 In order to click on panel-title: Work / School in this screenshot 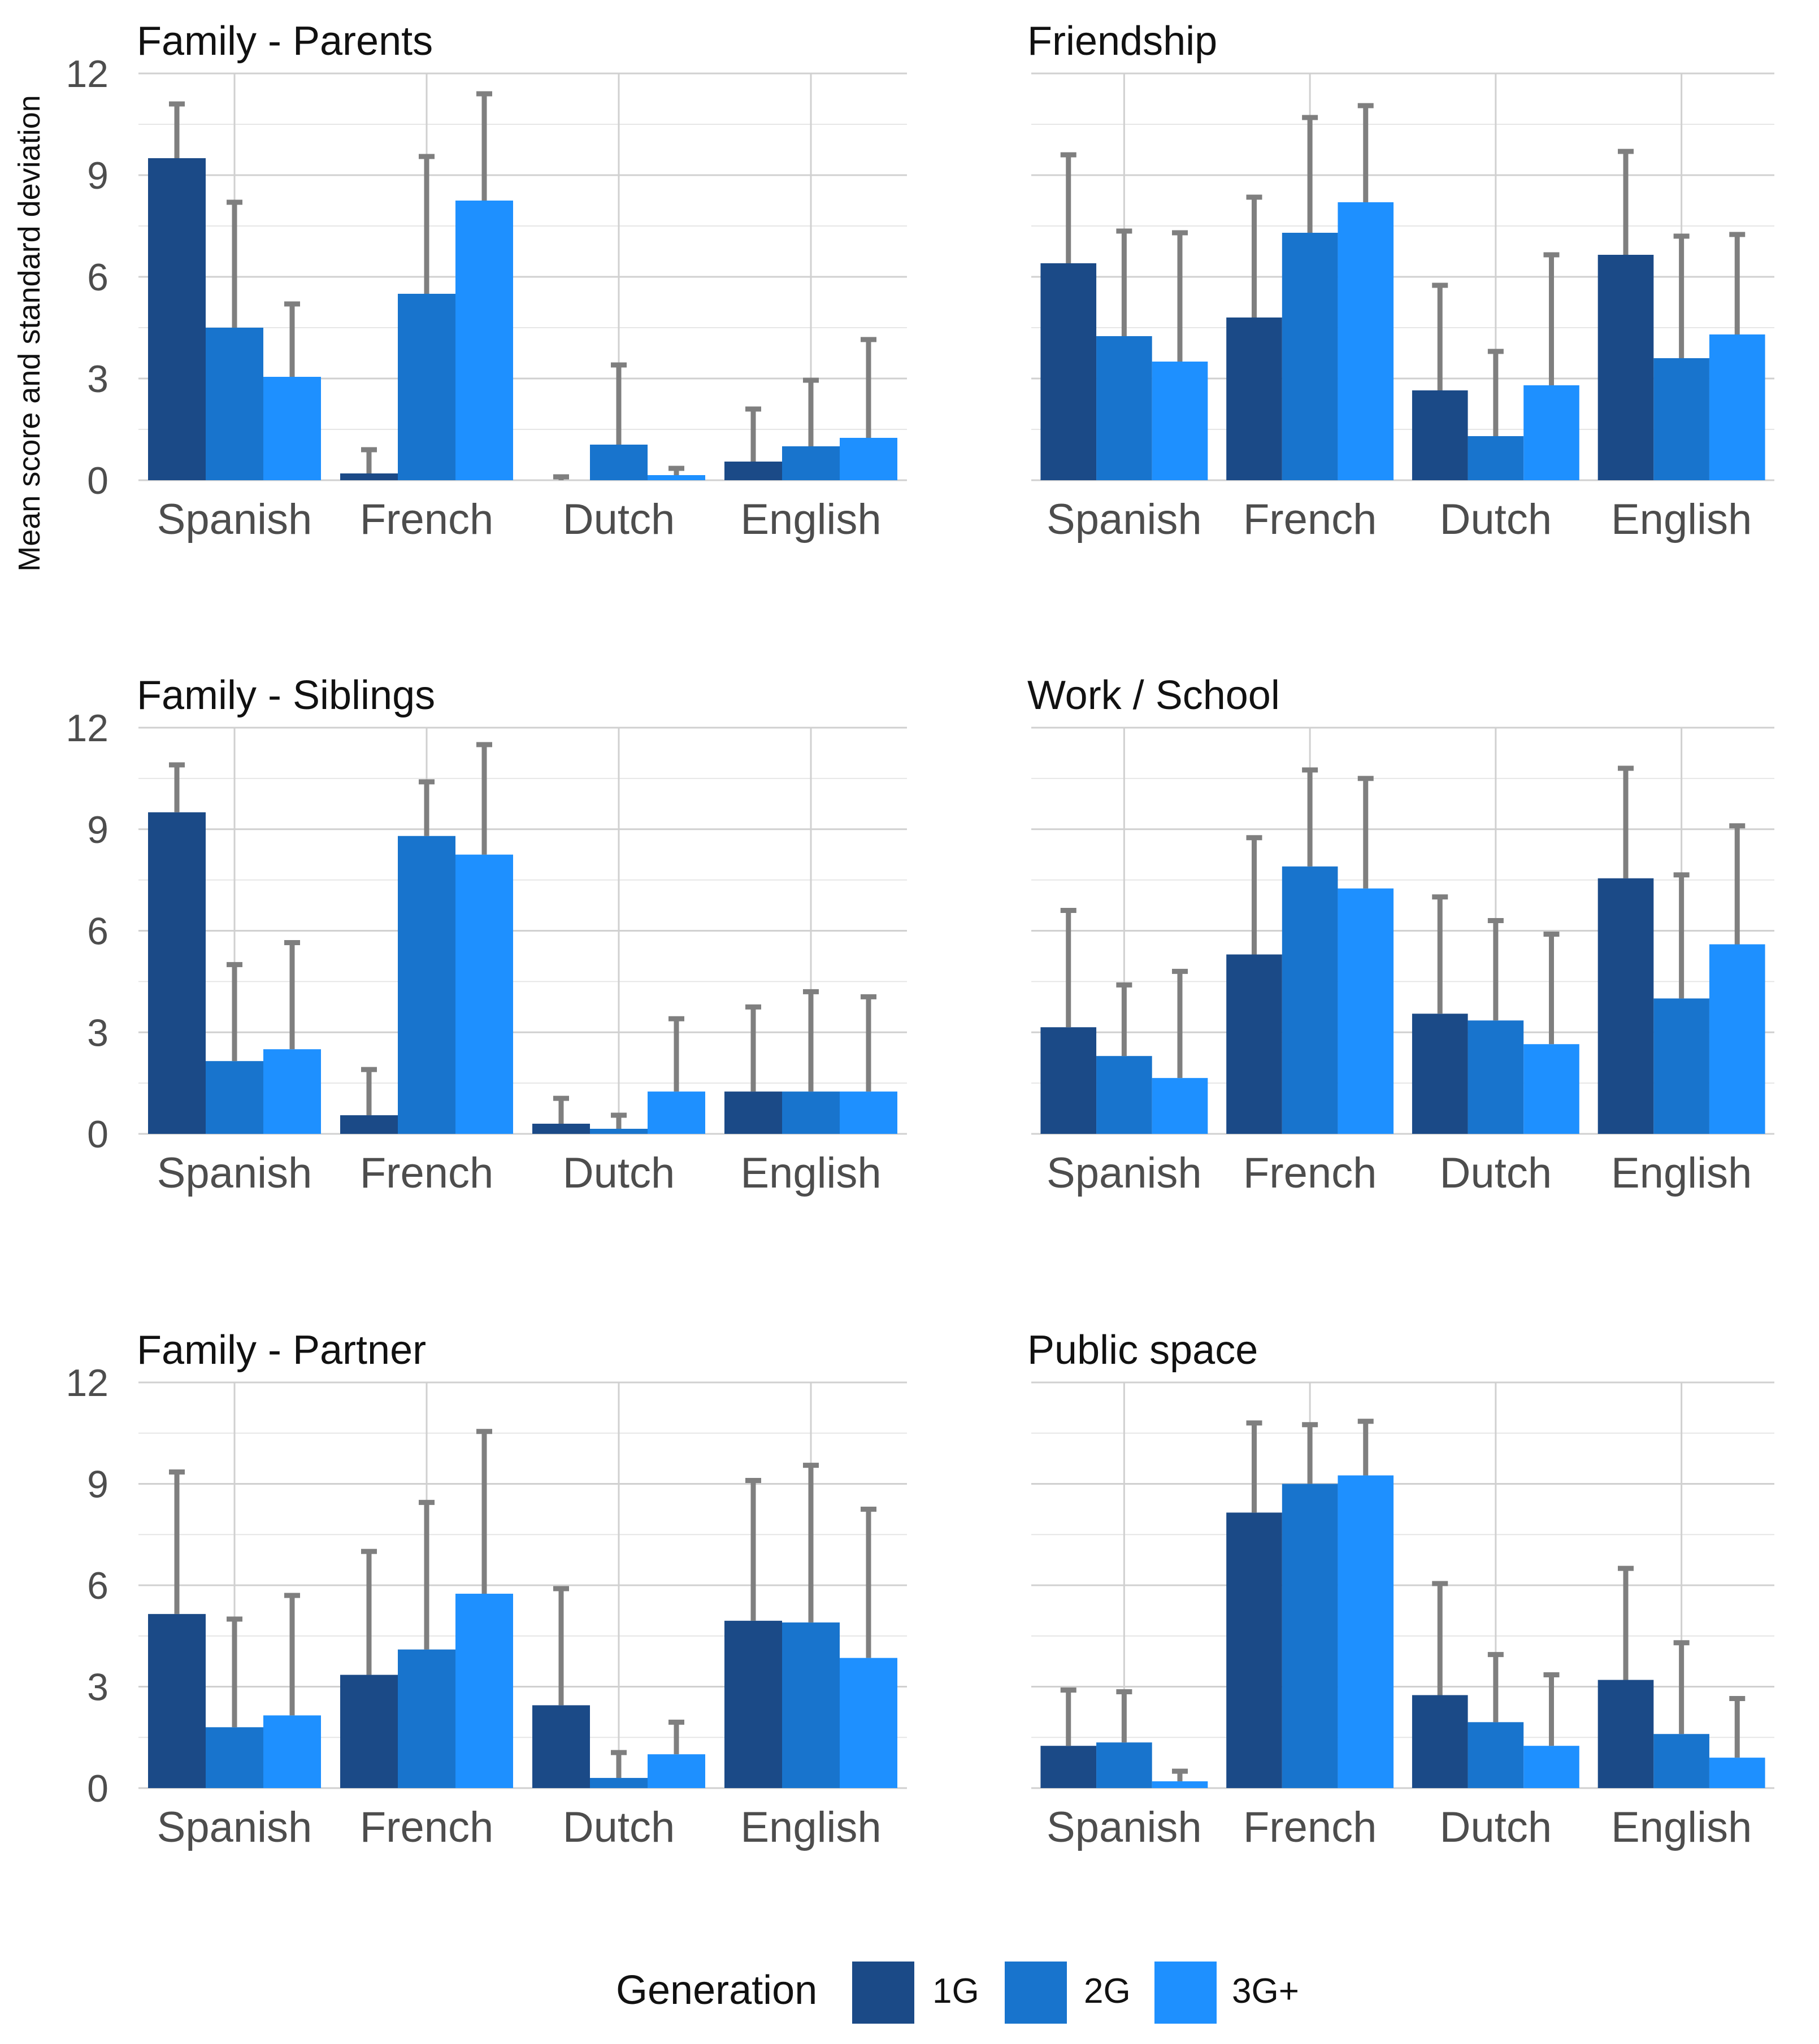, I will do `click(1153, 695)`.